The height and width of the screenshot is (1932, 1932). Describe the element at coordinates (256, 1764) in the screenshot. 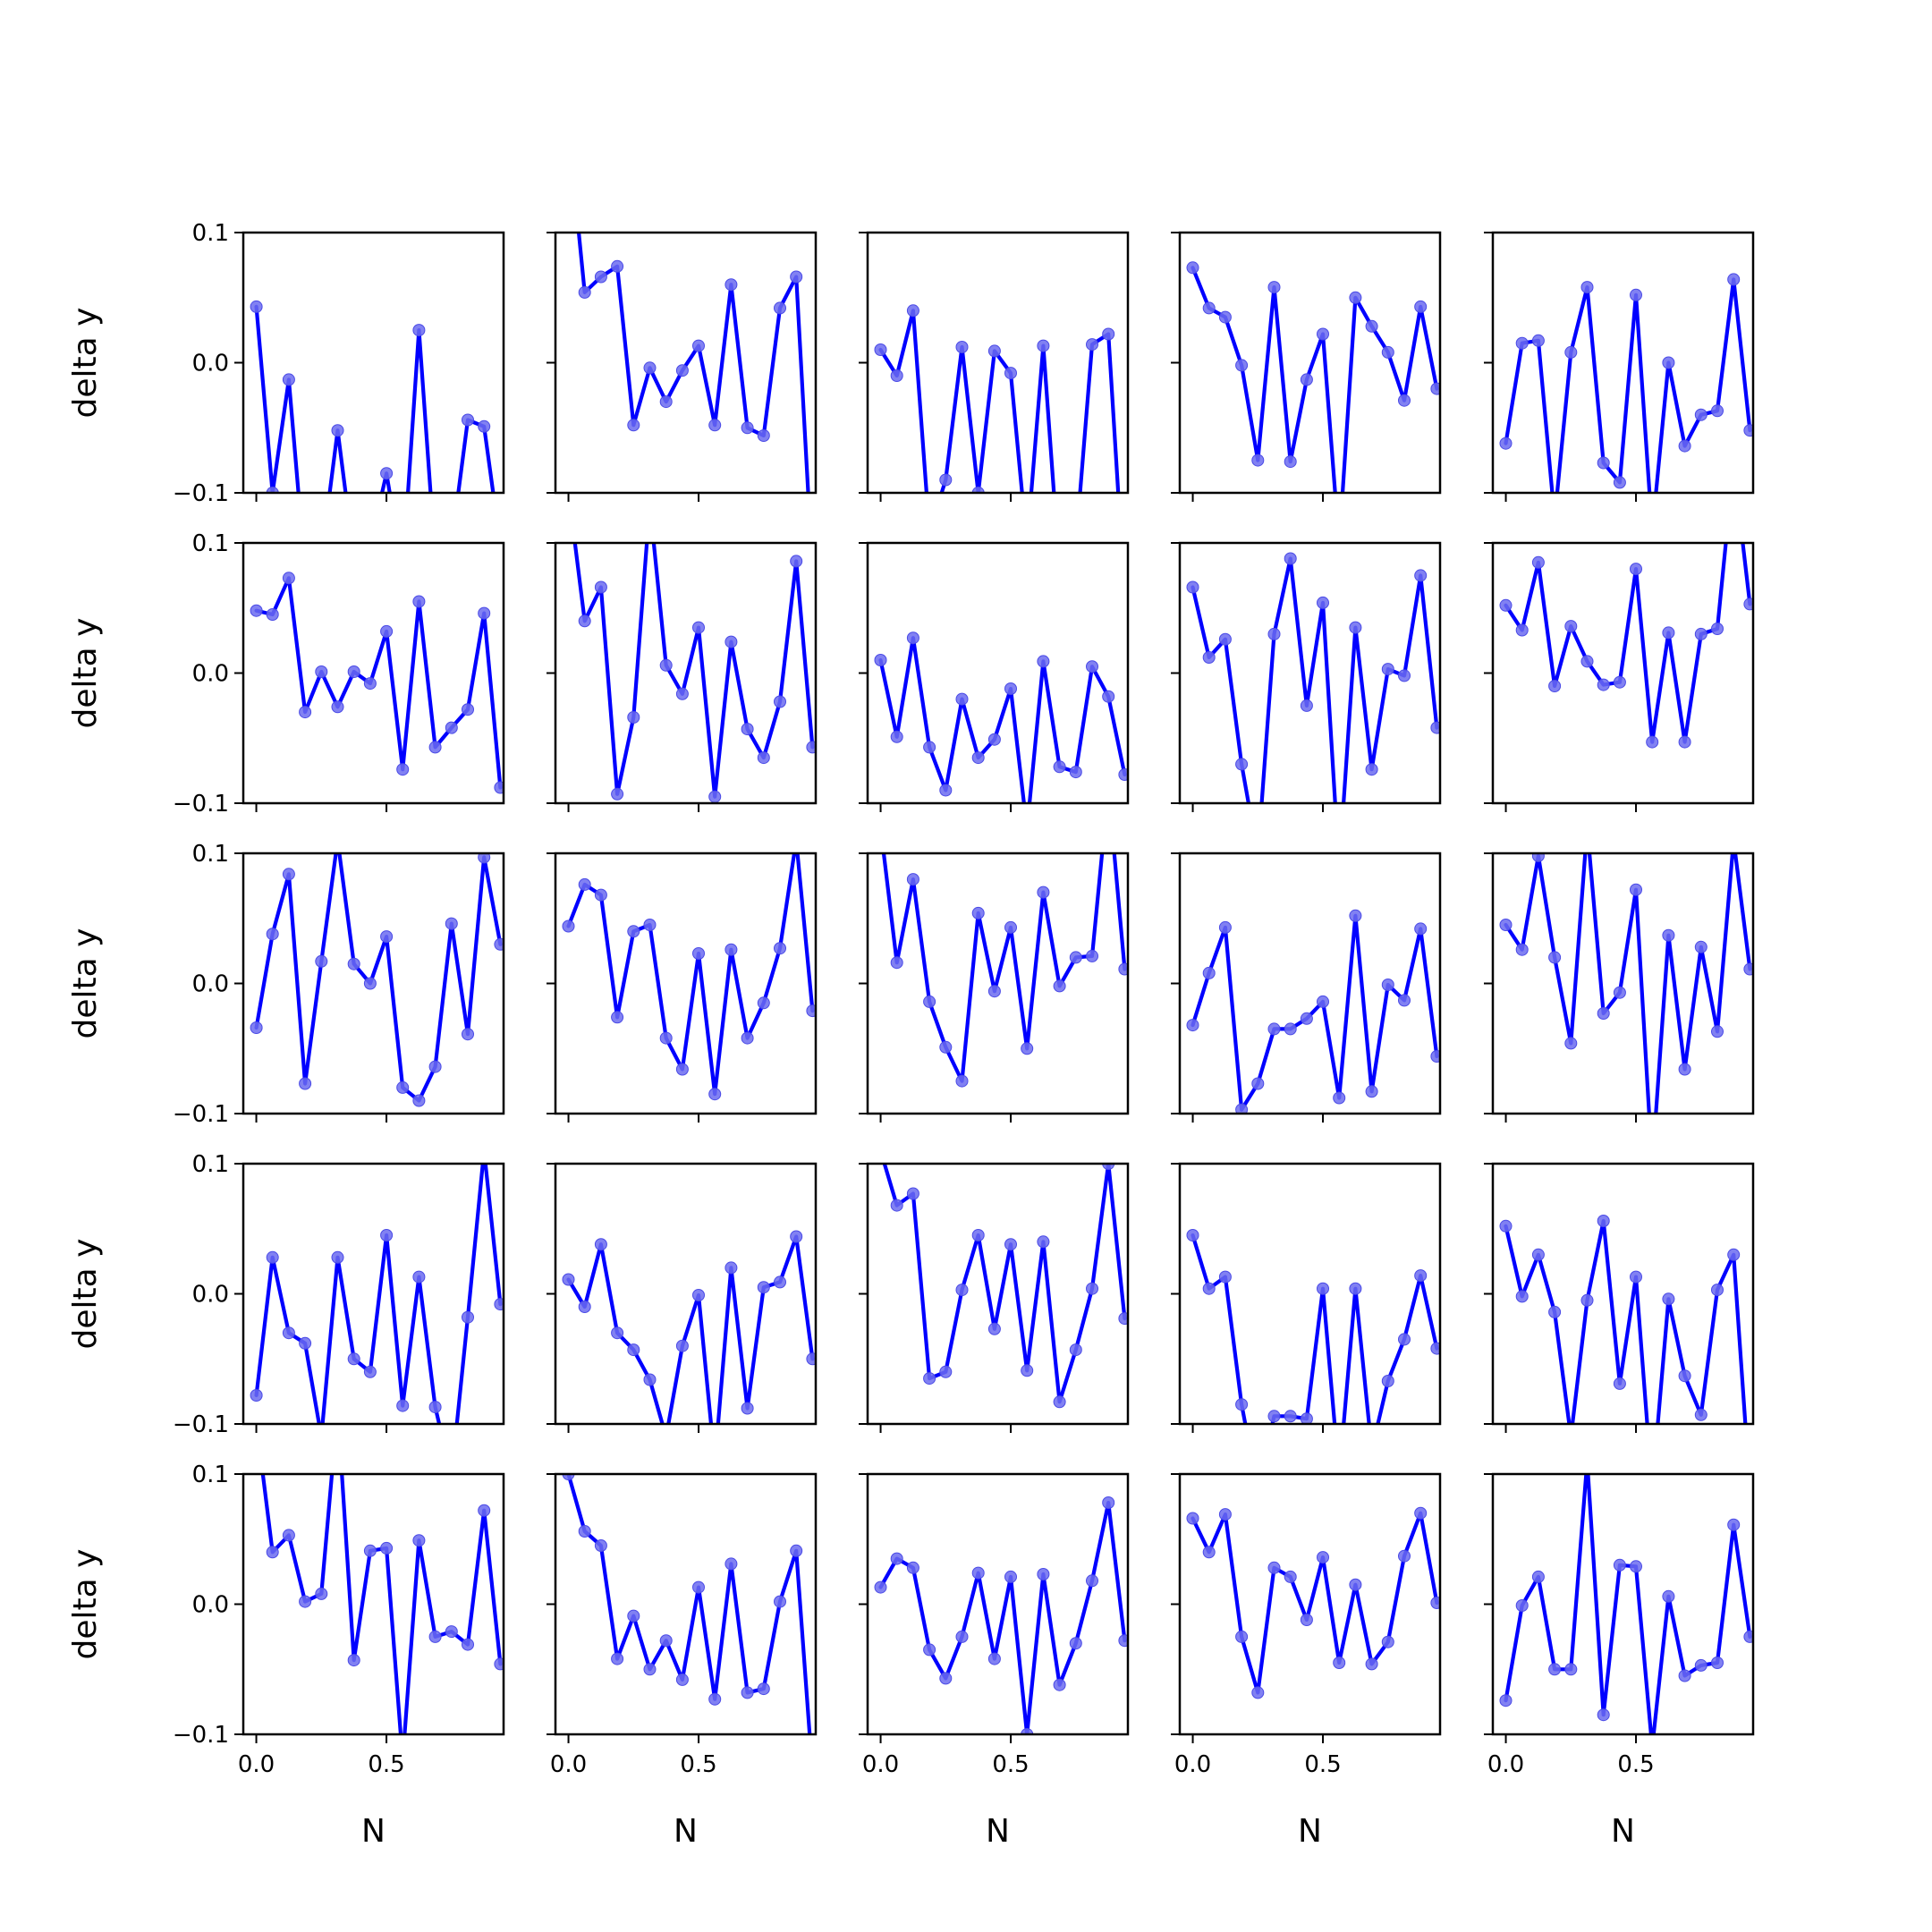

I see `x-tick-label: 0.0` at that location.